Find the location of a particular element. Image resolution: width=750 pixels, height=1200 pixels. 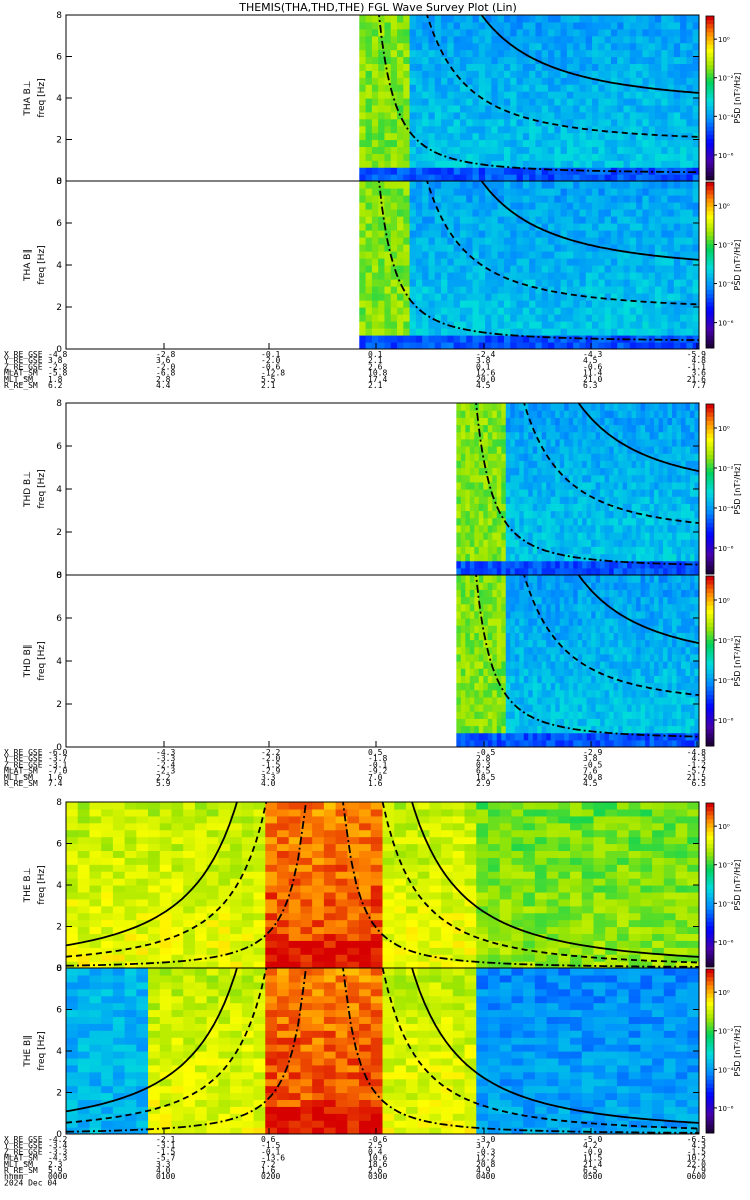

spectrogram-tha_bpar is located at coordinates (529, 265).